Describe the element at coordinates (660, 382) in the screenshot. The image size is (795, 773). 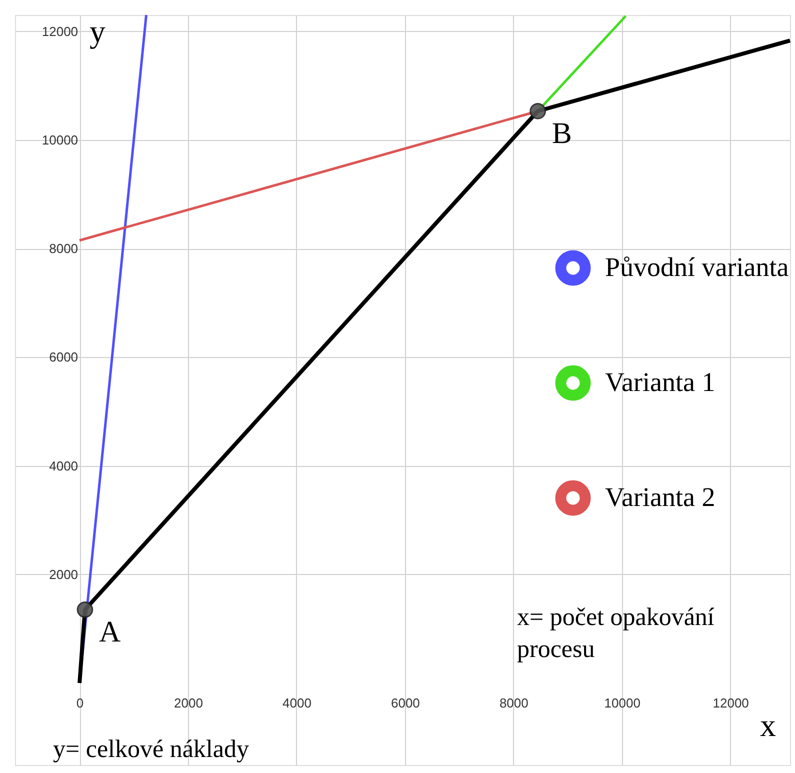
I see `legend-label: Varianta 1` at that location.